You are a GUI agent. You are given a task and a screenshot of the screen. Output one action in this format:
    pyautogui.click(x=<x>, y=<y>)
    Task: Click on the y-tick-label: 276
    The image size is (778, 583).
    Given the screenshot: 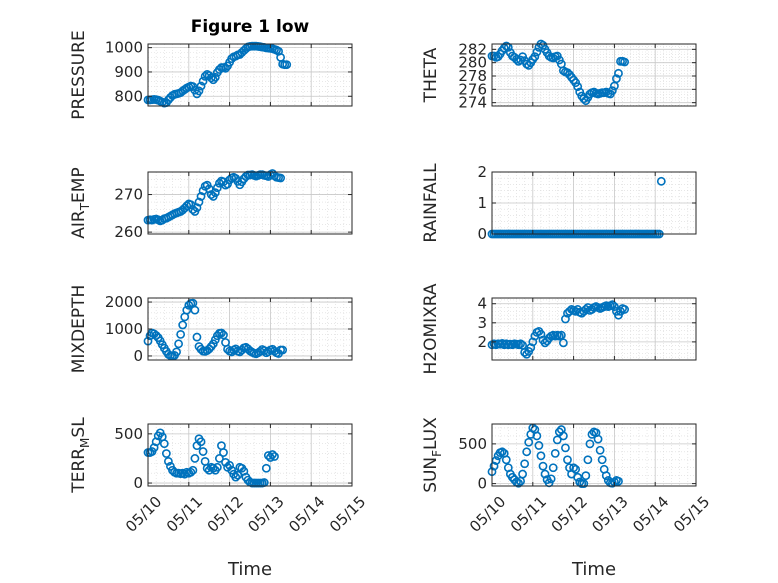 What is the action you would take?
    pyautogui.click(x=472, y=89)
    